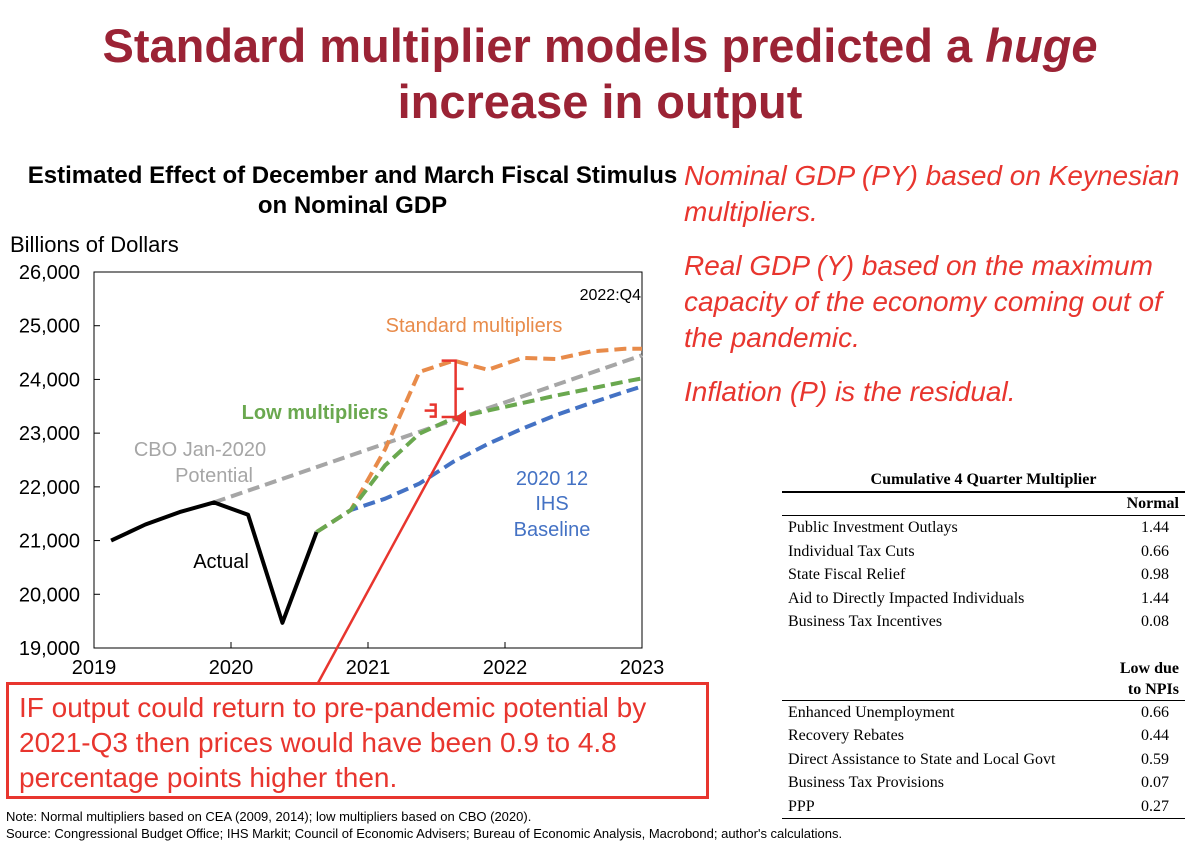 This screenshot has height=853, width=1200. Describe the element at coordinates (1155, 735) in the screenshot. I see `row-value: 0.44` at that location.